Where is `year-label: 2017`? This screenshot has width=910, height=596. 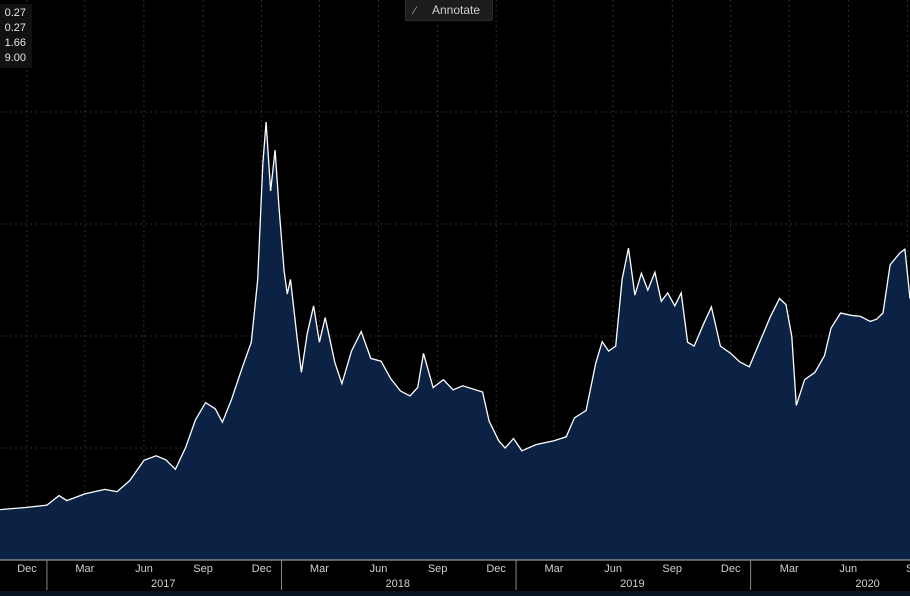
year-label: 2017 is located at coordinates (163, 584).